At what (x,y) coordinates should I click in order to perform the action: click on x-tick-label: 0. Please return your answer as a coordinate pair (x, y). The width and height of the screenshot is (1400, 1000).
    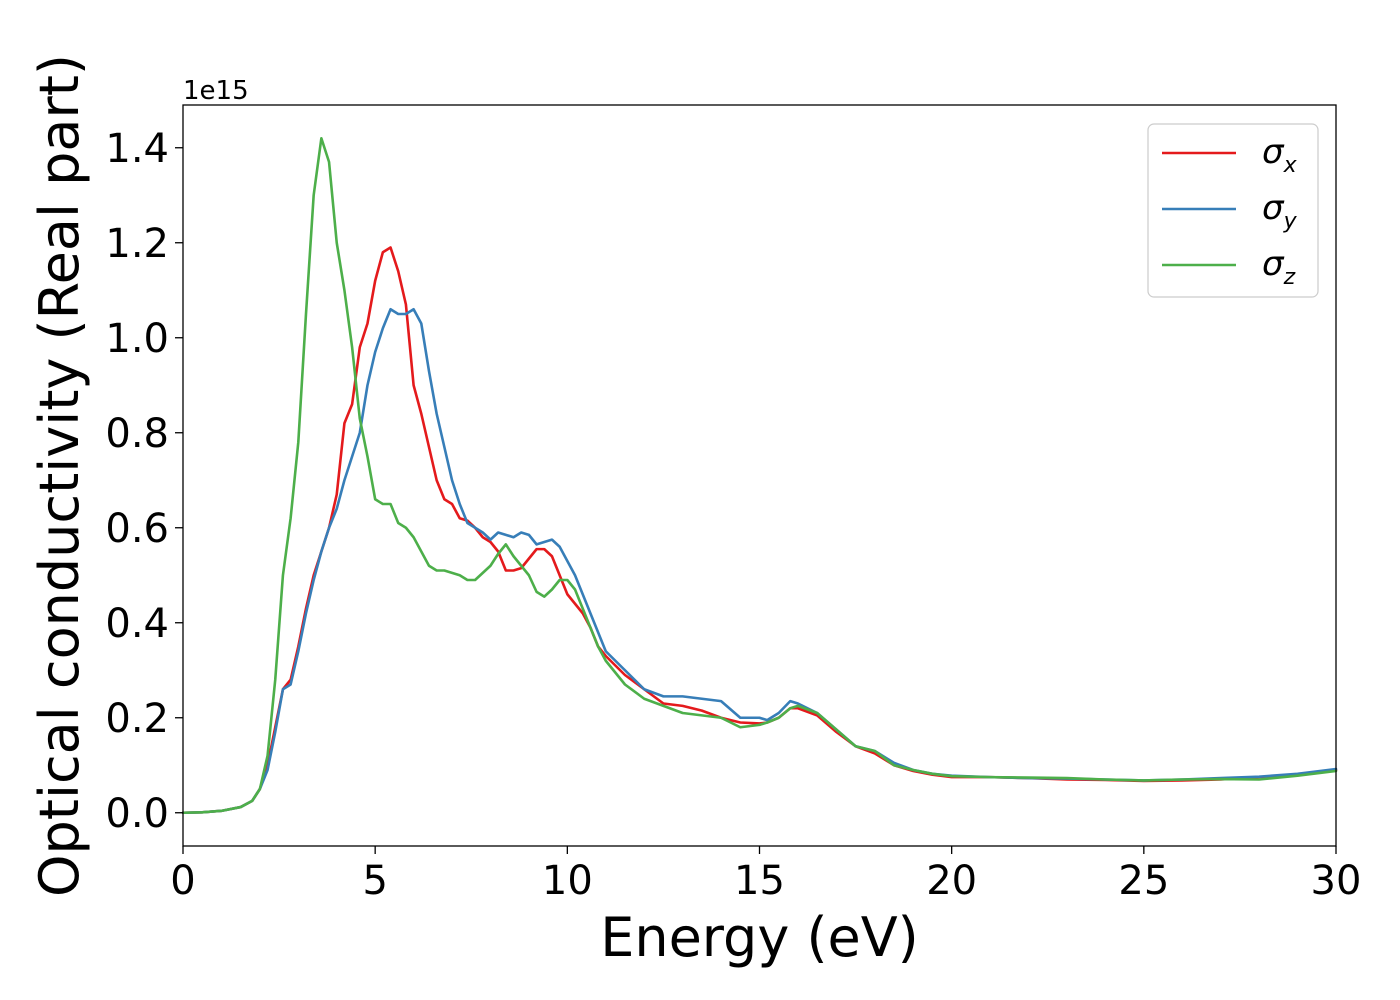
    Looking at the image, I should click on (182, 881).